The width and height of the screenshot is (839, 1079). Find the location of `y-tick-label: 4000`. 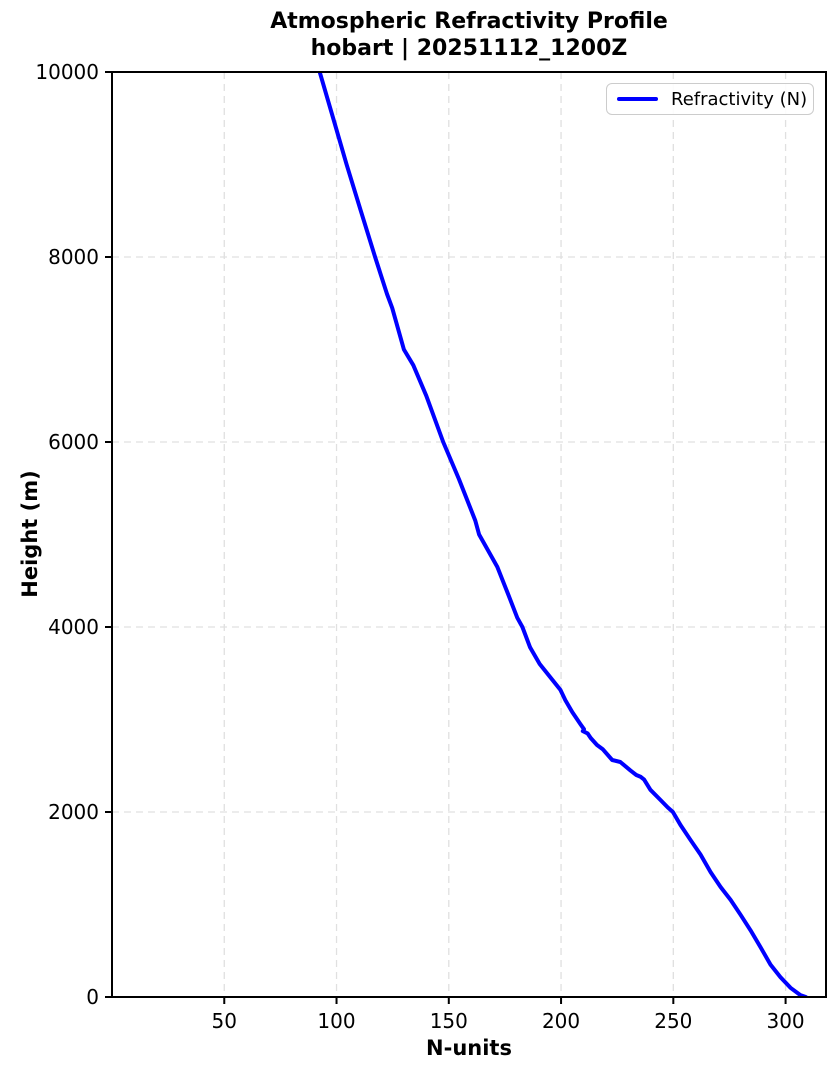

y-tick-label: 4000 is located at coordinates (73, 627).